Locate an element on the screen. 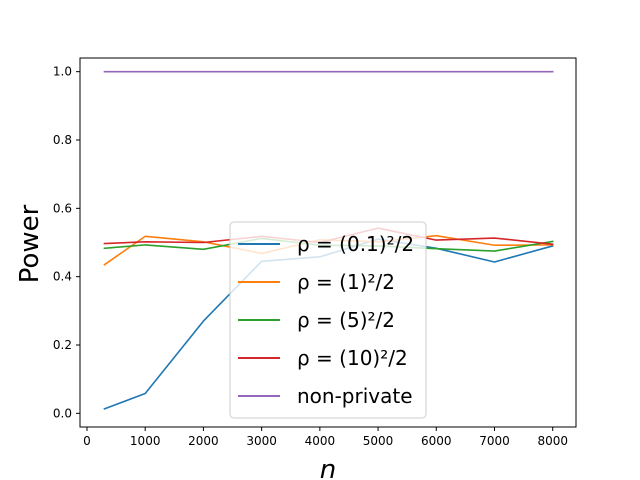 Image resolution: width=640 pixels, height=480 pixels. x-tick-label: 0 is located at coordinates (87, 441).